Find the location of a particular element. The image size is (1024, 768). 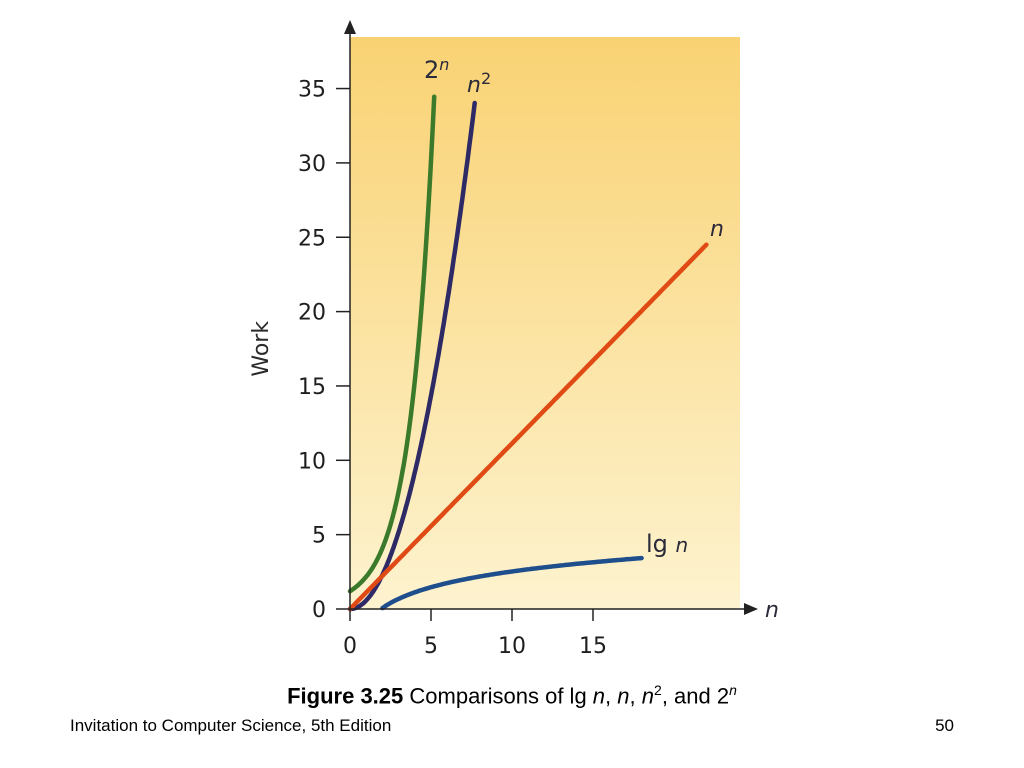

y-tick-label: 30 is located at coordinates (312, 164).